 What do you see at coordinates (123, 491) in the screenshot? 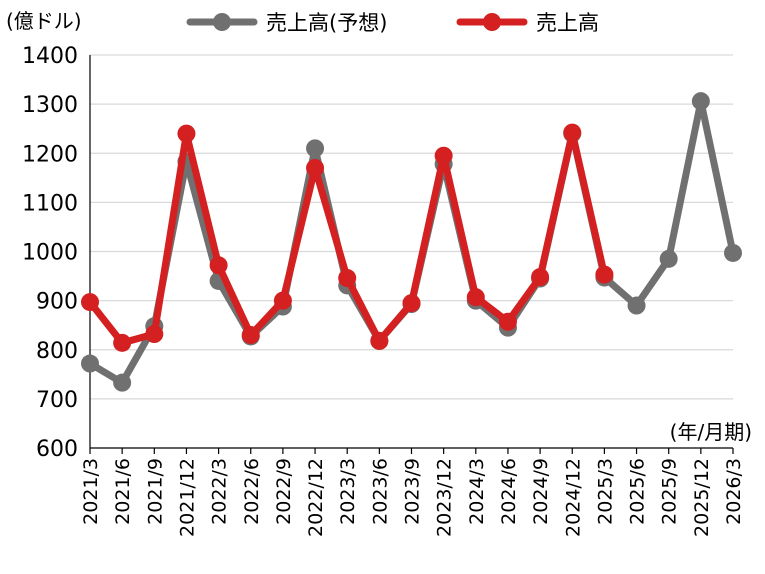
I see `x-tick-label: 2021/6` at bounding box center [123, 491].